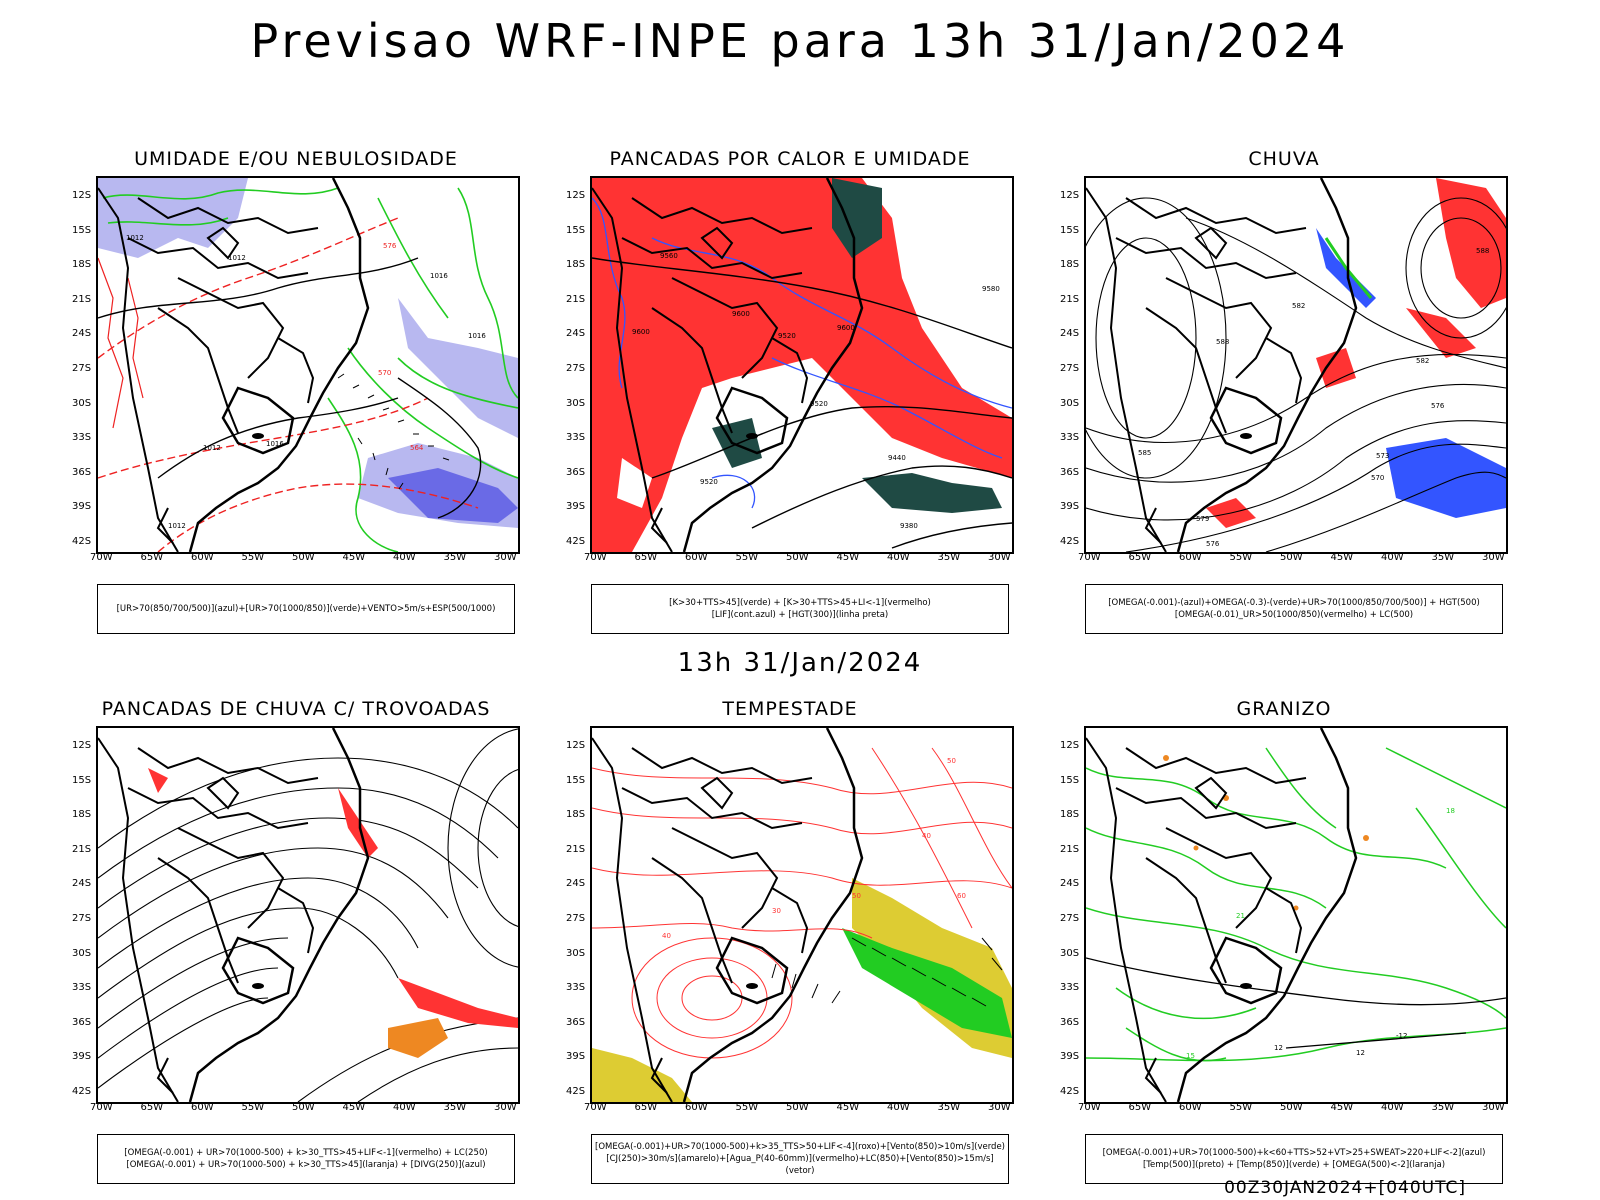 This screenshot has height=1200, width=1600. I want to click on omega-region, so click(1446, 478).